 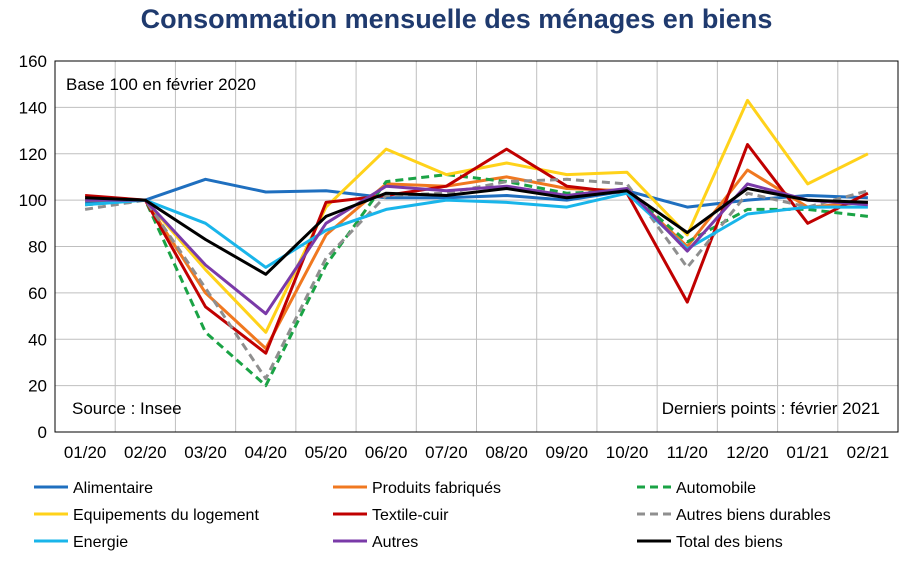 I want to click on y-tick-label: 120, so click(x=33, y=154).